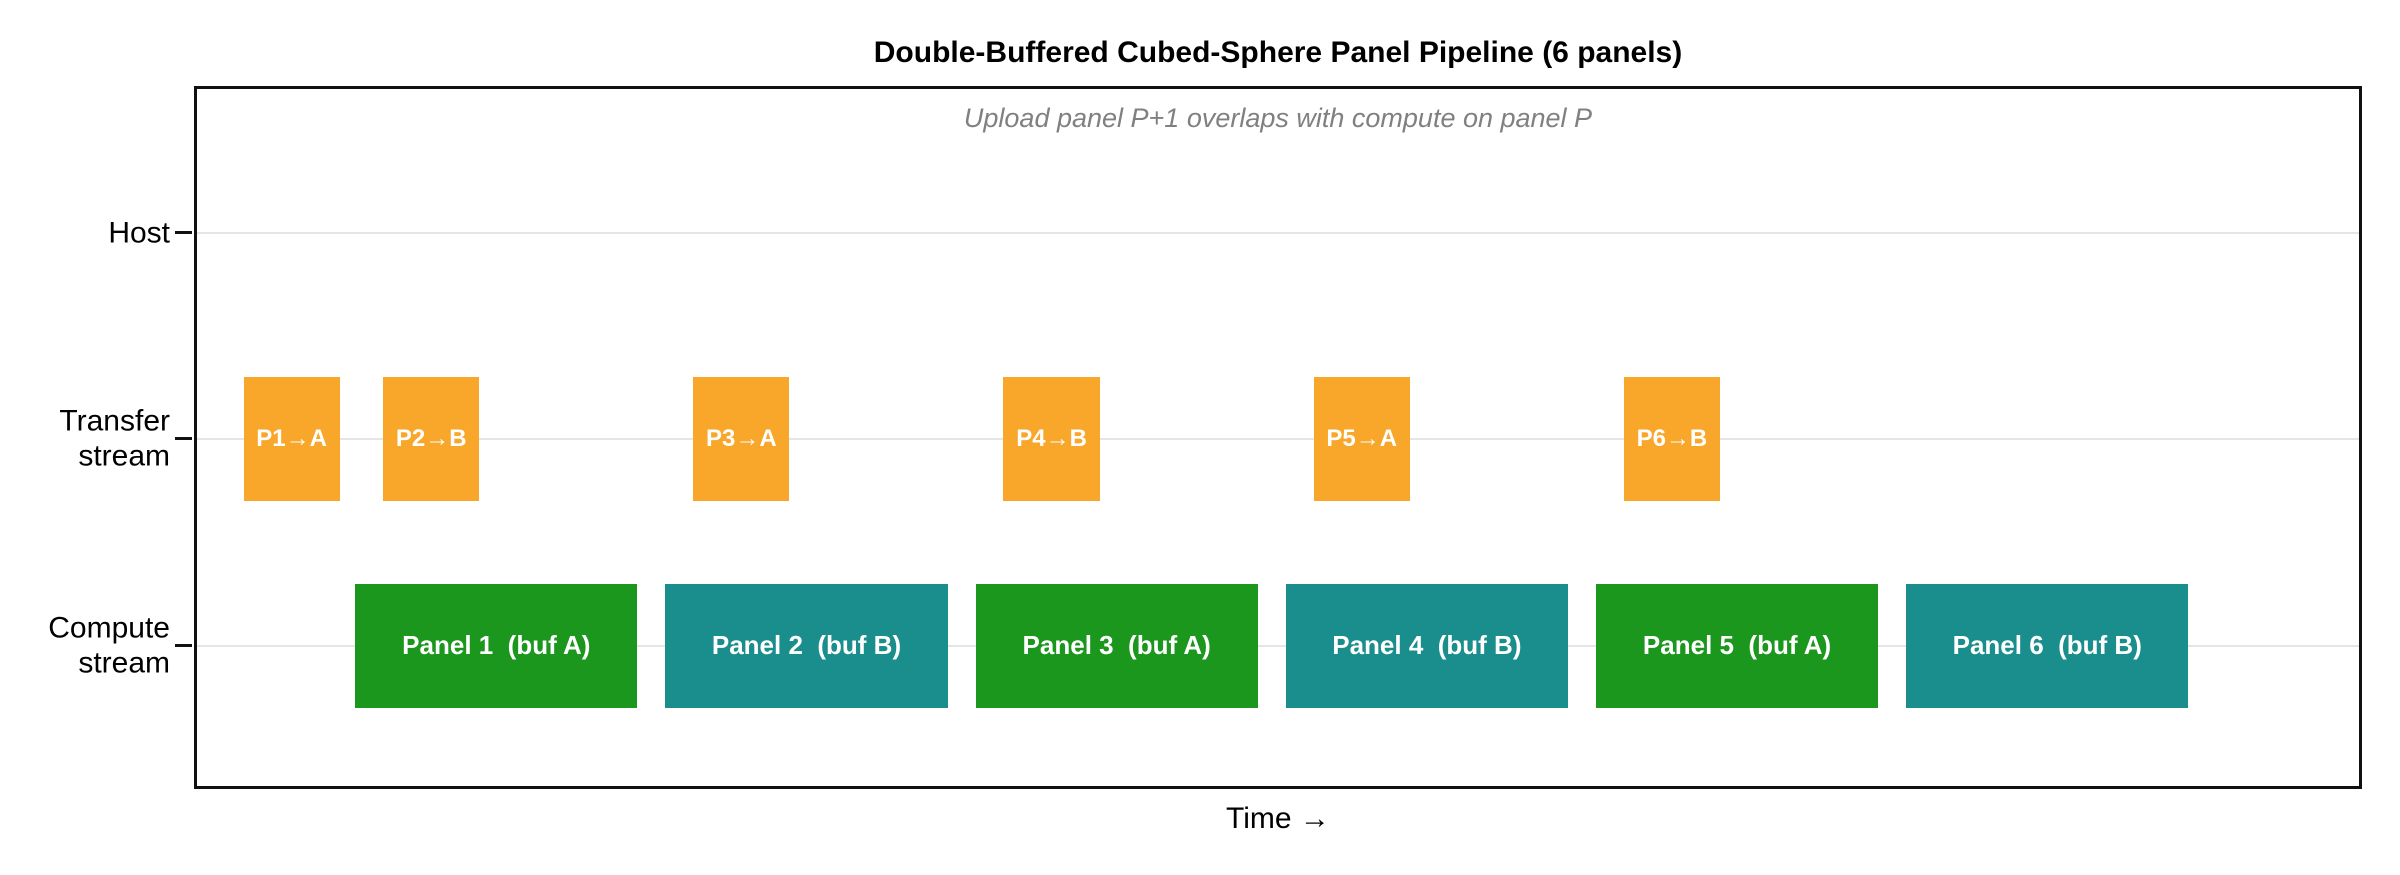  What do you see at coordinates (114, 438) in the screenshot?
I see `y-axis-label-transfer-stream: Transfer stream` at bounding box center [114, 438].